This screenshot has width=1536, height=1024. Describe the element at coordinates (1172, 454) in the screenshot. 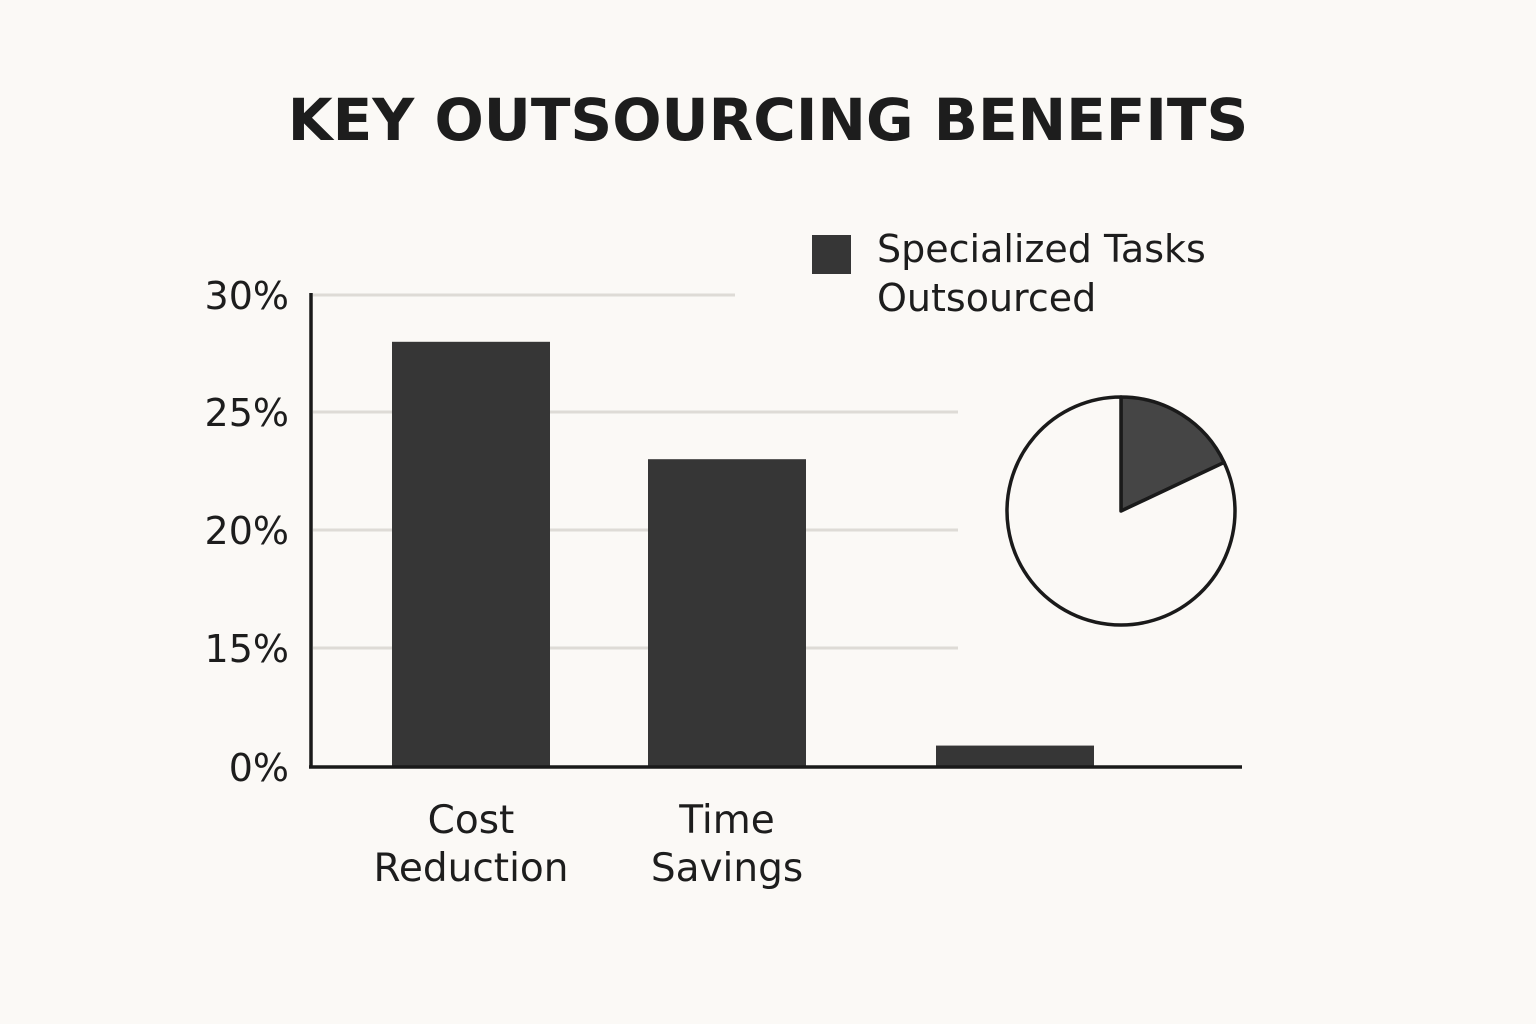

I see `pie-slice-specialized-tasks` at that location.